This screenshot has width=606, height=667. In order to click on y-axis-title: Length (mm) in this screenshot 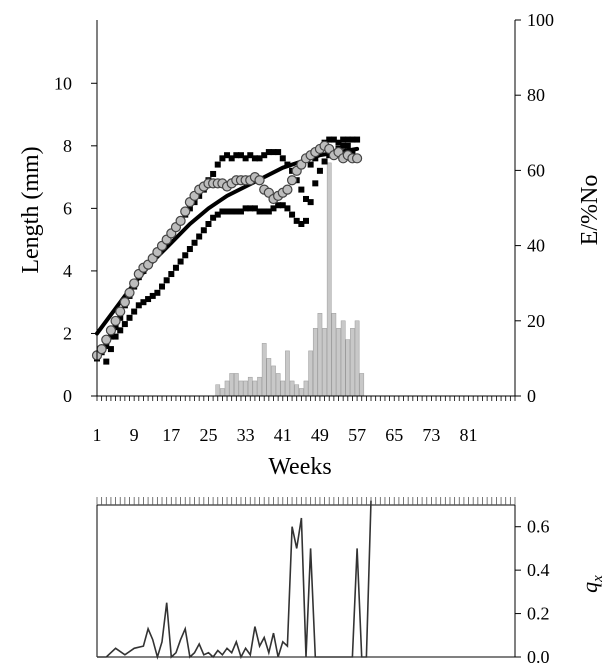, I will do `click(31, 209)`.